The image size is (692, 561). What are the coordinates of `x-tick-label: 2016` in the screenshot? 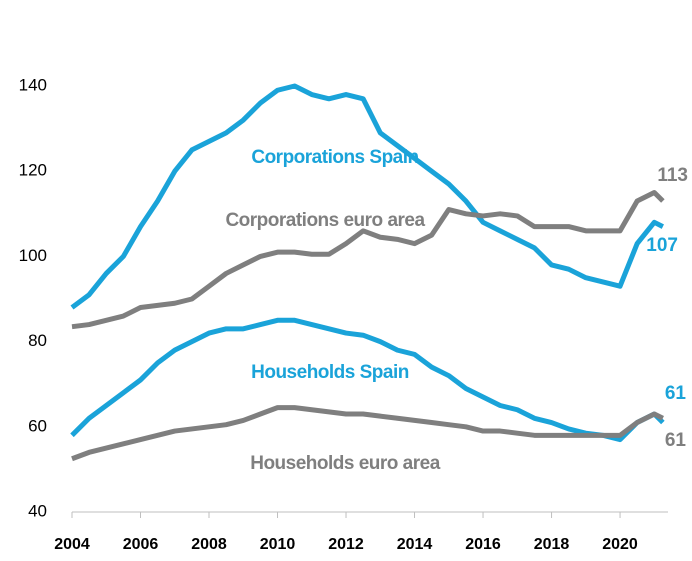 It's located at (483, 544).